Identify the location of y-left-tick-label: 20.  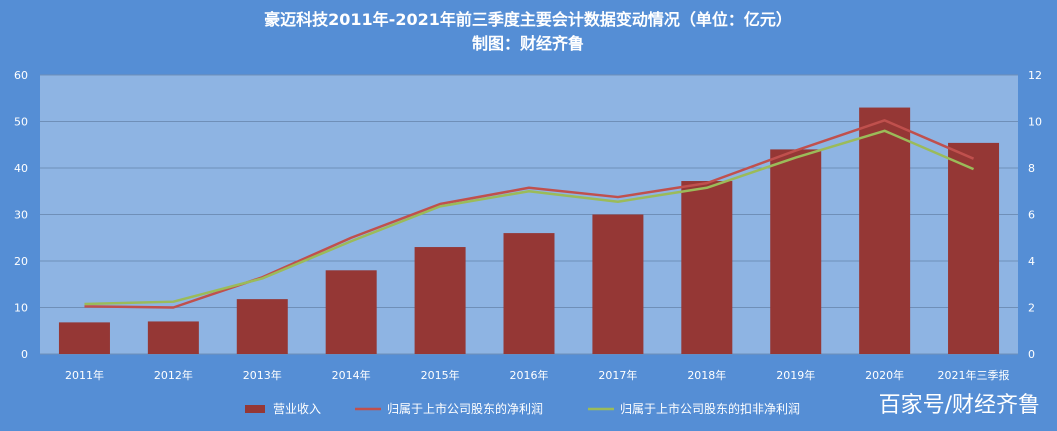
(21, 261).